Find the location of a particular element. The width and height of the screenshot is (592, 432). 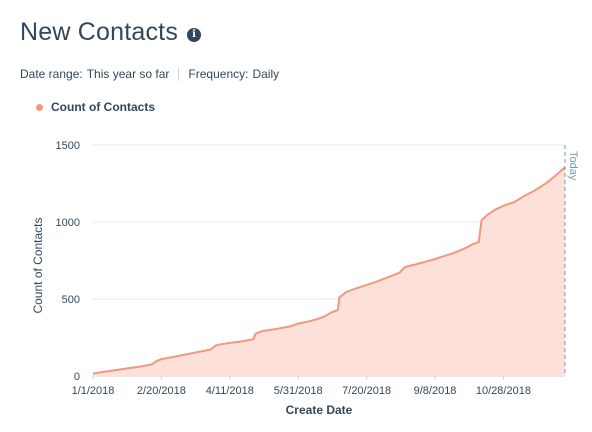

y-axis-title: Count of Contacts is located at coordinates (38, 265).